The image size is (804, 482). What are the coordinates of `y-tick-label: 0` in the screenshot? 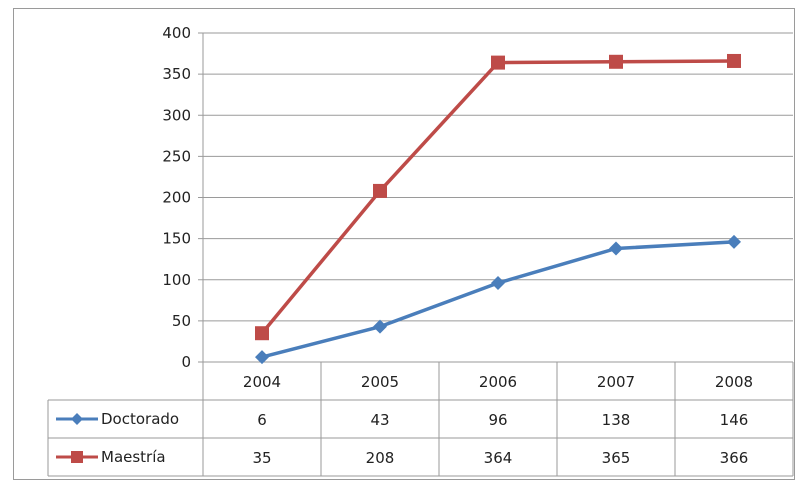 It's located at (186, 362).